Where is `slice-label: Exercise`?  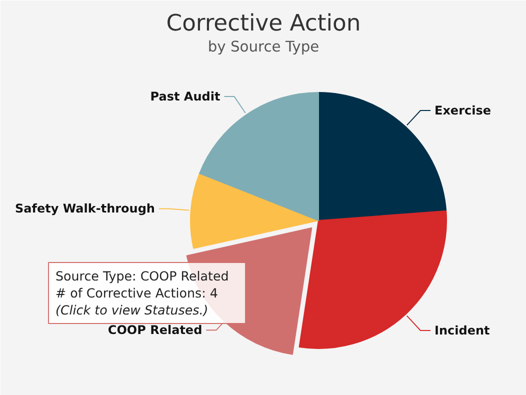 slice-label: Exercise is located at coordinates (463, 111).